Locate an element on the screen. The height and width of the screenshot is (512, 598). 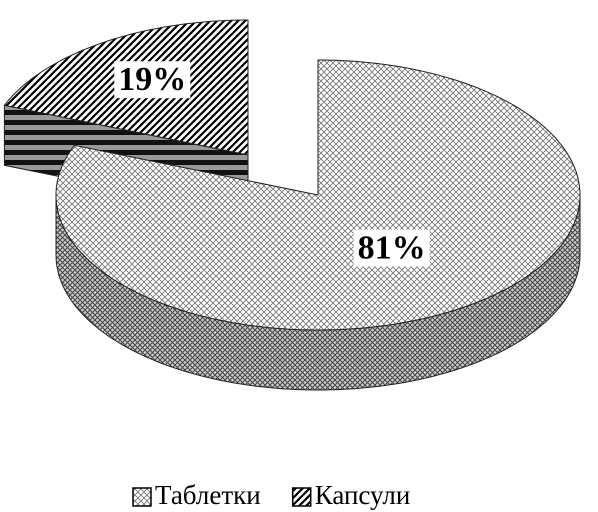
data-label: 81% is located at coordinates (392, 248).